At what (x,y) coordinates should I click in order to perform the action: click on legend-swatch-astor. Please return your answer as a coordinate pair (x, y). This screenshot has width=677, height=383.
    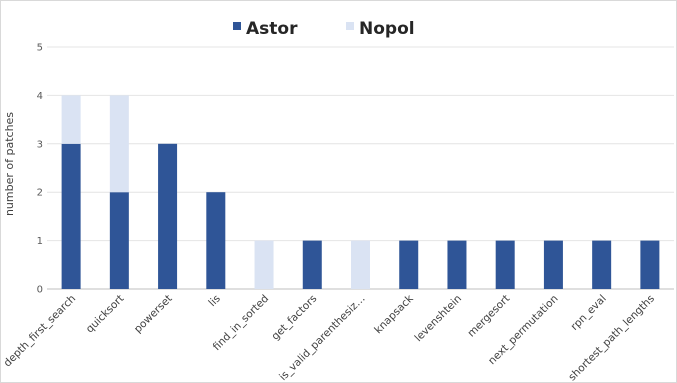
    Looking at the image, I should click on (237, 26).